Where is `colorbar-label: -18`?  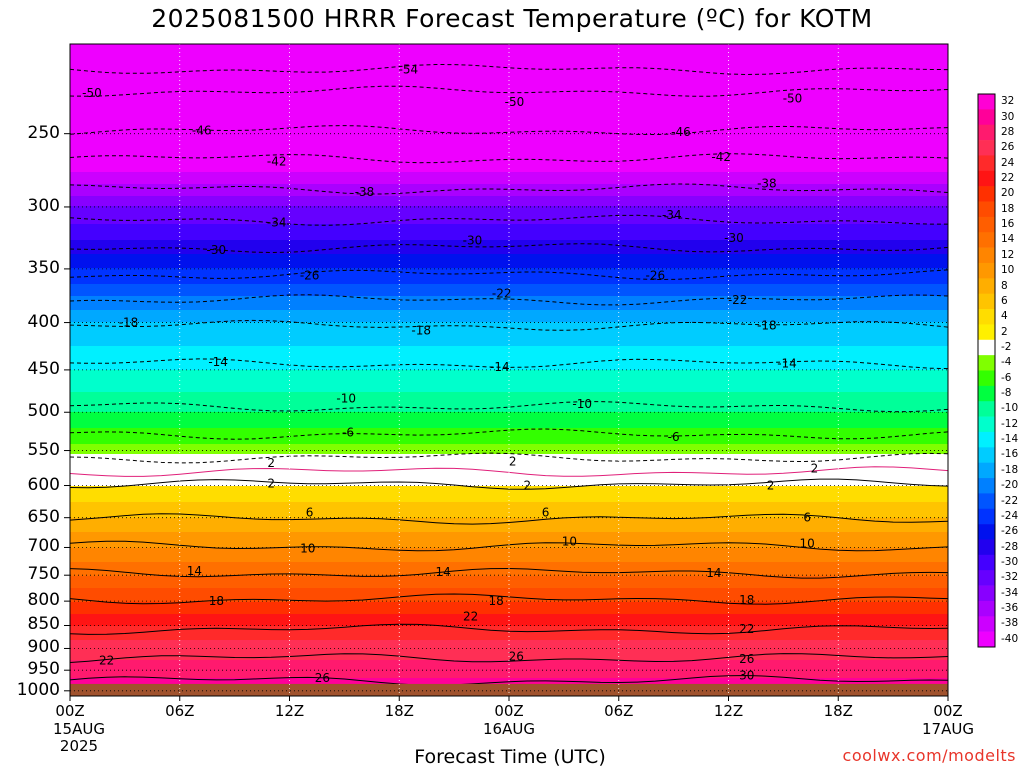
colorbar-label: -18 is located at coordinates (1010, 469).